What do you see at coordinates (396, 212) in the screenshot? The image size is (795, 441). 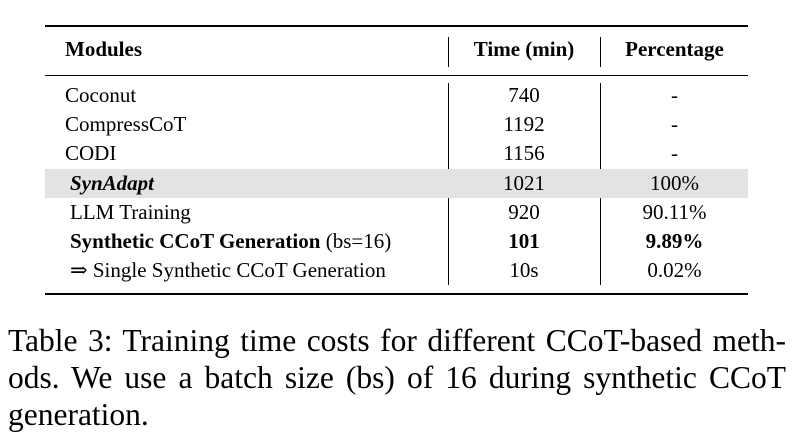 I see `table-row: LLM Training 920 90.11%` at bounding box center [396, 212].